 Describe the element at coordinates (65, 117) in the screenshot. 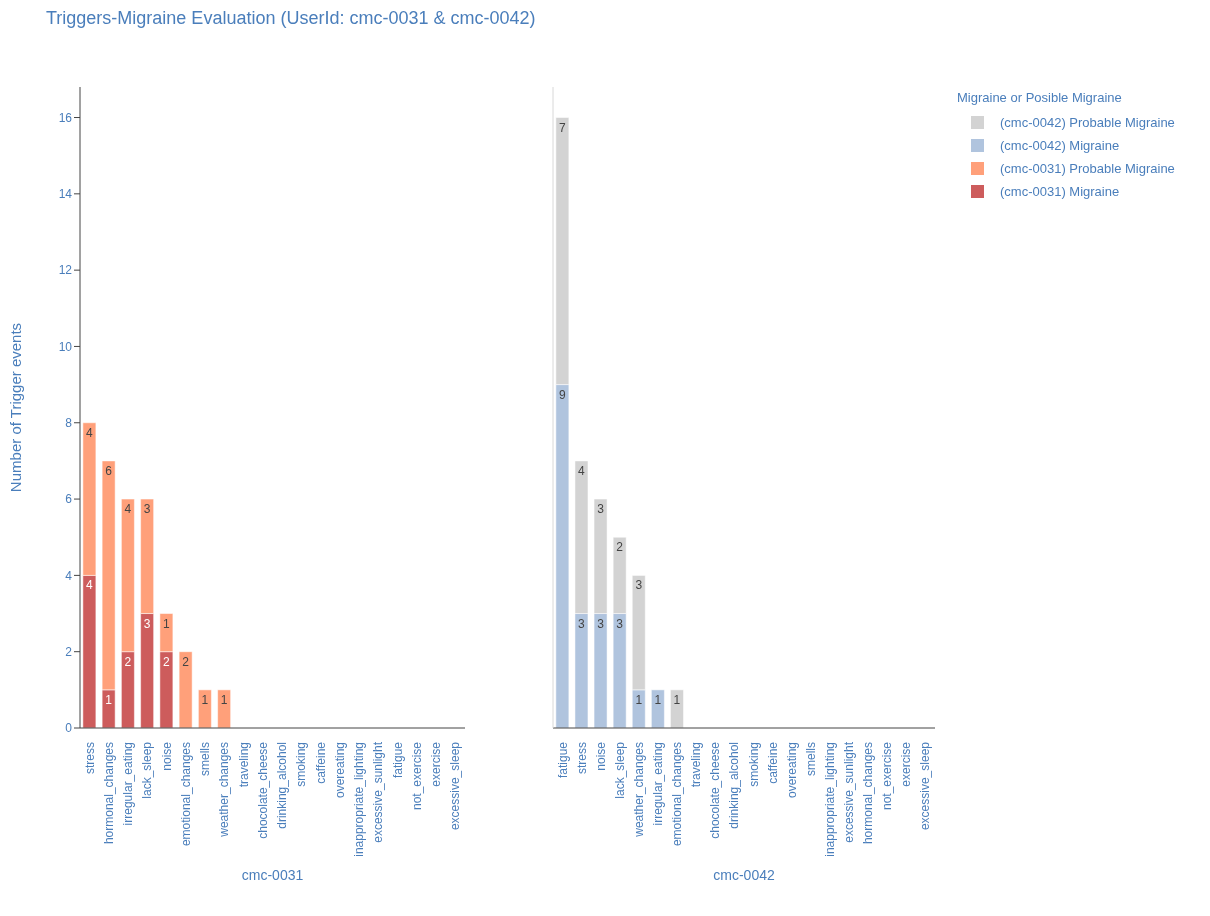

I see `y-tick-label: 16` at that location.